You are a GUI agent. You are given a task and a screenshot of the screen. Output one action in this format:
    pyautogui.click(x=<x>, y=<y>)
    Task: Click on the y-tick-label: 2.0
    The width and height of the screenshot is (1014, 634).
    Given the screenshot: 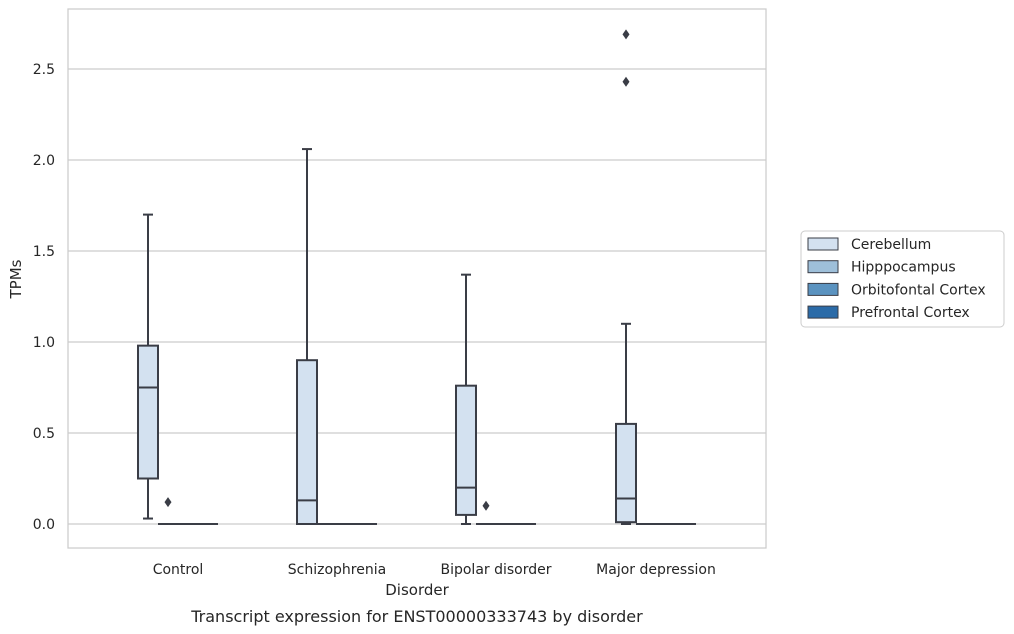 What is the action you would take?
    pyautogui.click(x=44, y=161)
    